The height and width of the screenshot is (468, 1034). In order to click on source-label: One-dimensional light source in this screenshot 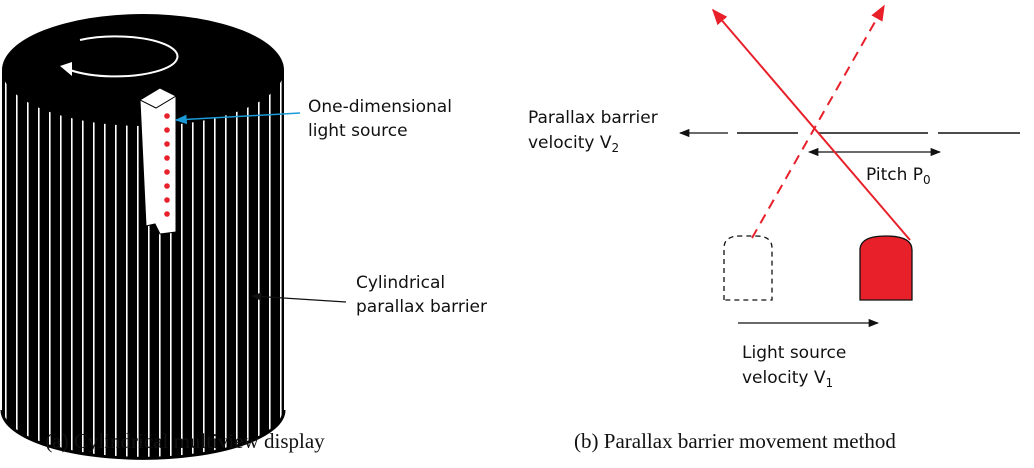, I will do `click(380, 119)`.